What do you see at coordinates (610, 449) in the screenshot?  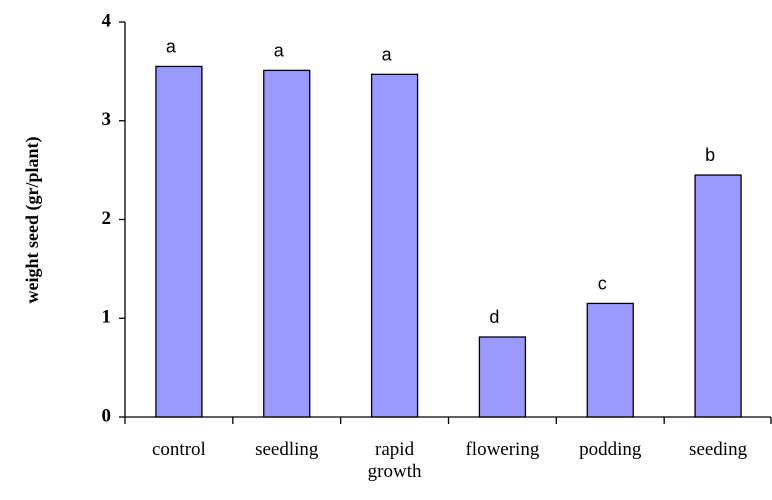 I see `x-tick-label: podding` at bounding box center [610, 449].